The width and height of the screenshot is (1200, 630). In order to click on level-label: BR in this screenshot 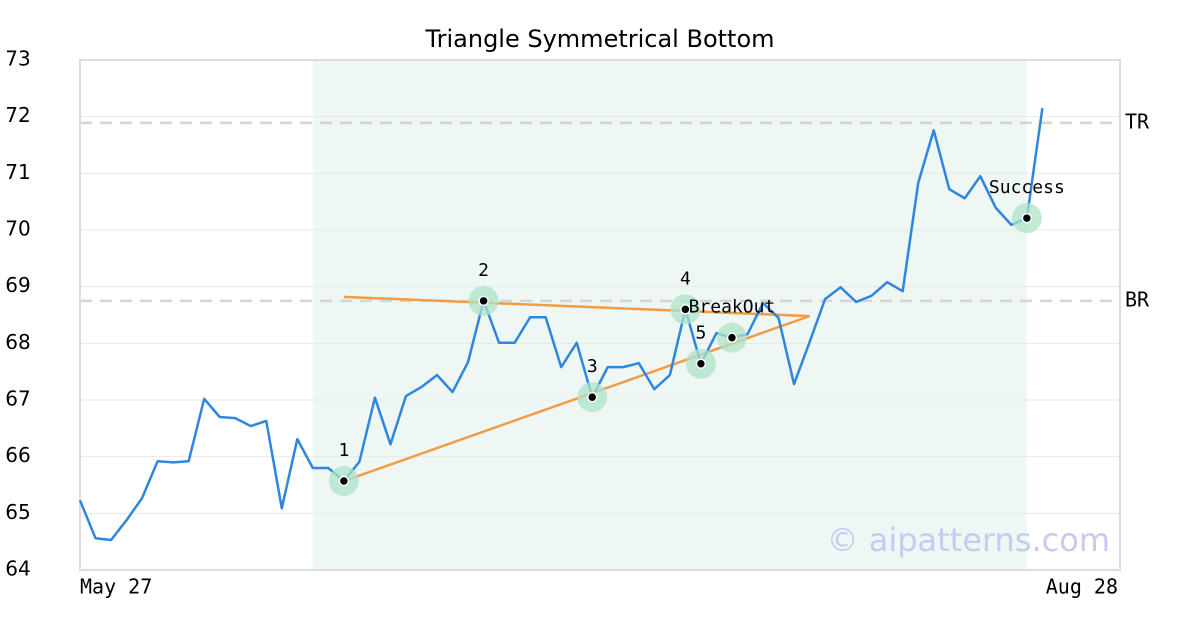, I will do `click(1137, 299)`.